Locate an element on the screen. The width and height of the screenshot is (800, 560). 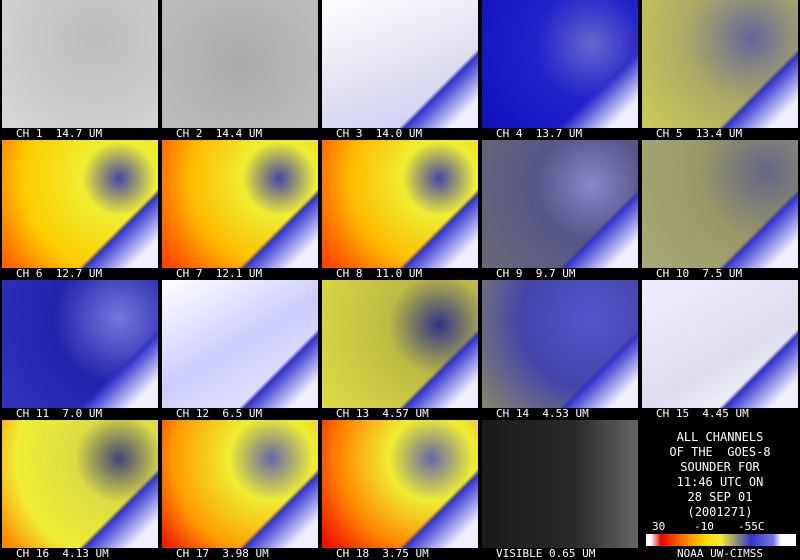
color-scale is located at coordinates (721, 540).